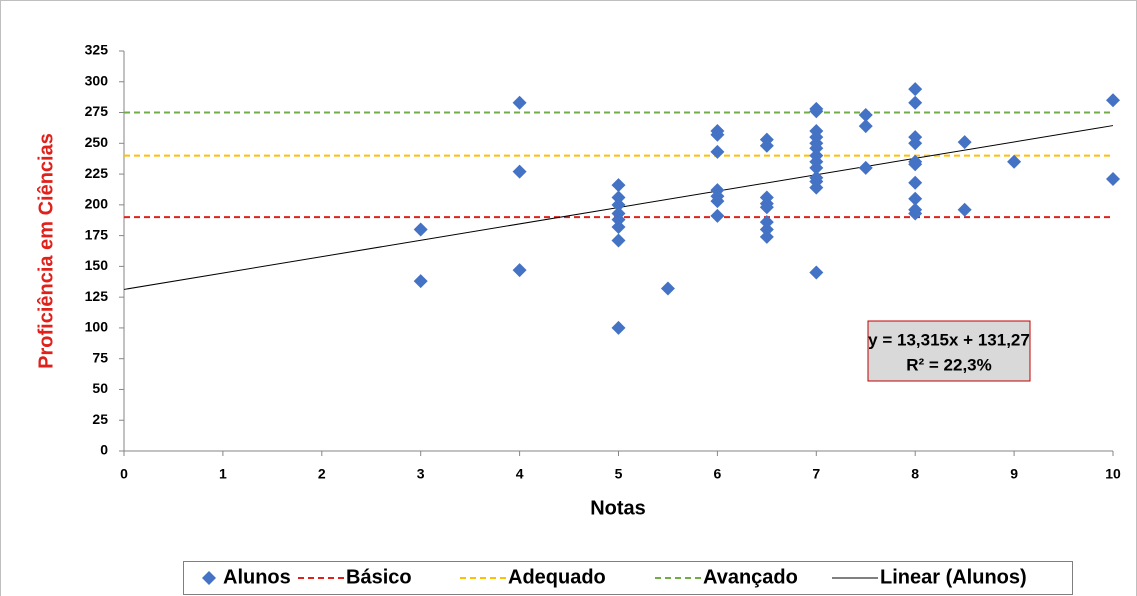  I want to click on y-tick-label: 125, so click(97, 296).